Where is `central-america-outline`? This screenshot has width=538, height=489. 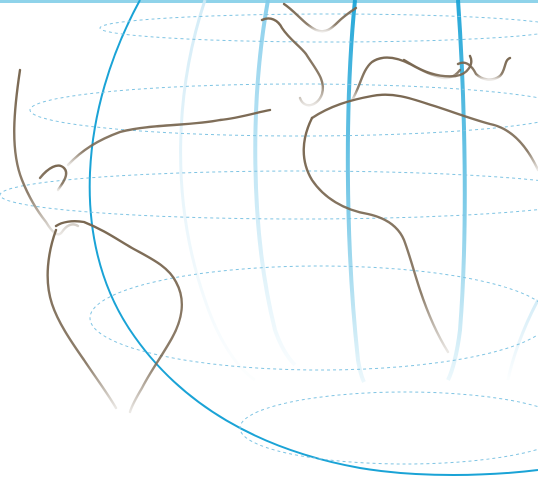
central-america-outline is located at coordinates (53, 178).